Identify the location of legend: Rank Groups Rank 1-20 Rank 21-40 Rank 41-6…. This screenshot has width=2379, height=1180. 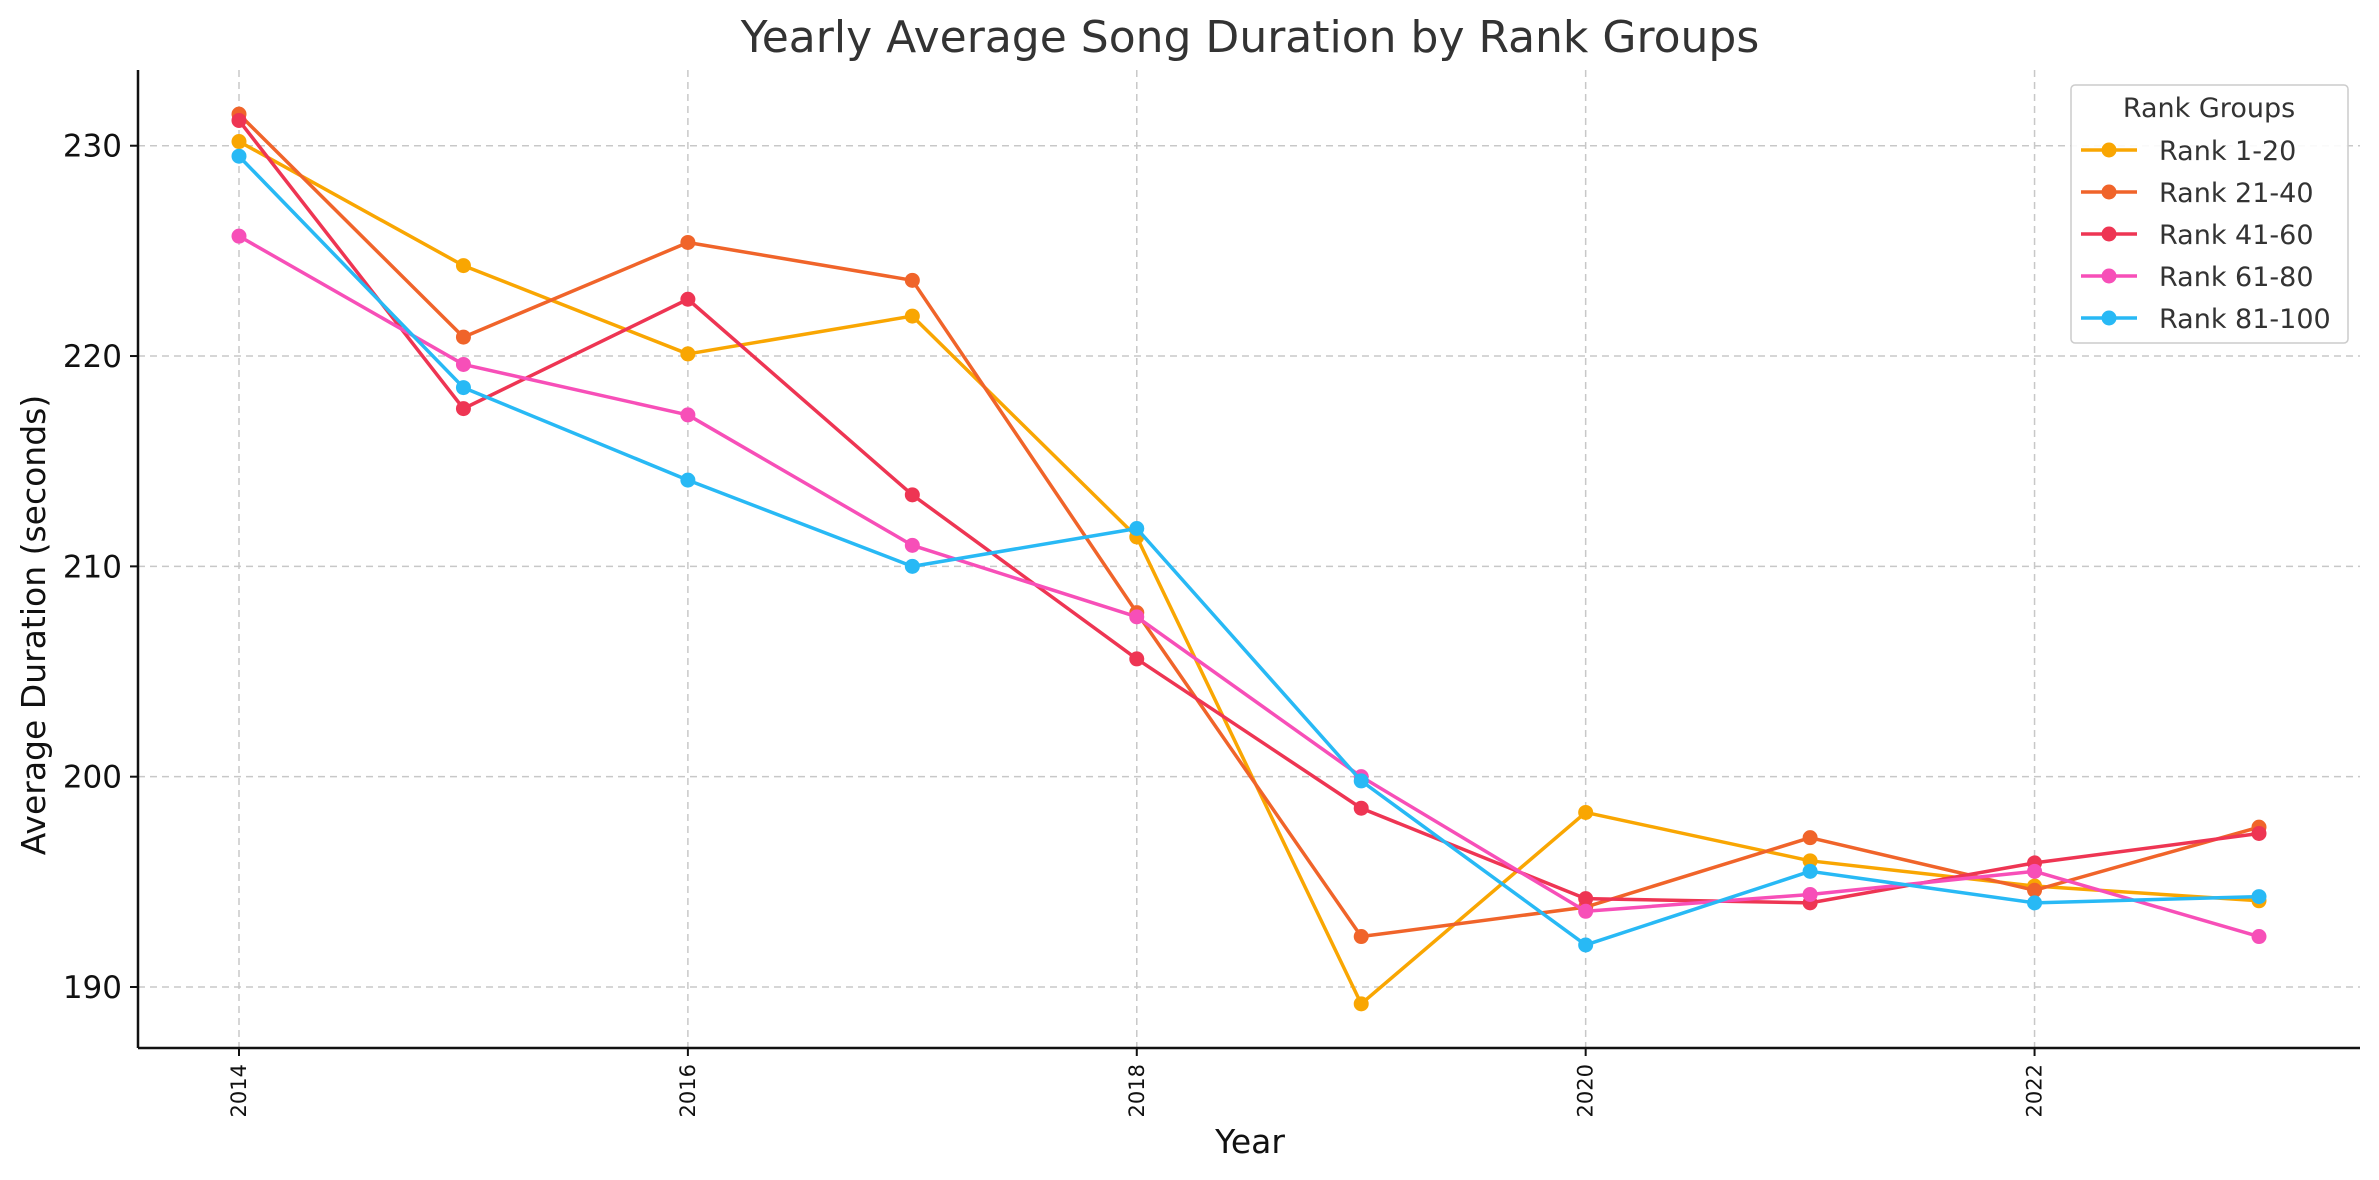
(2209, 214).